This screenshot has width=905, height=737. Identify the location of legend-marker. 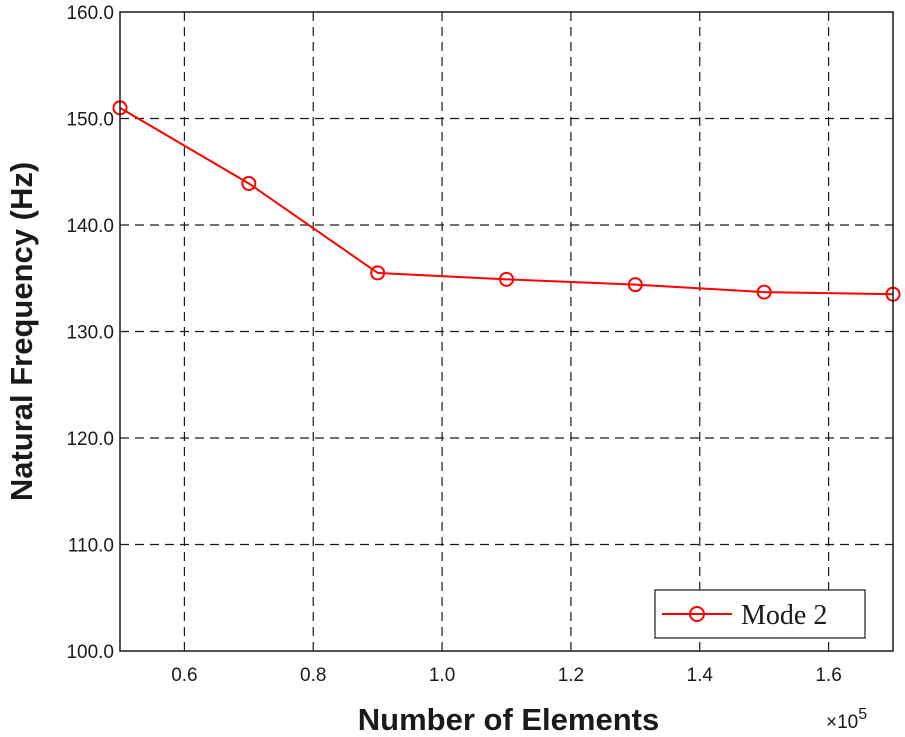
(697, 614).